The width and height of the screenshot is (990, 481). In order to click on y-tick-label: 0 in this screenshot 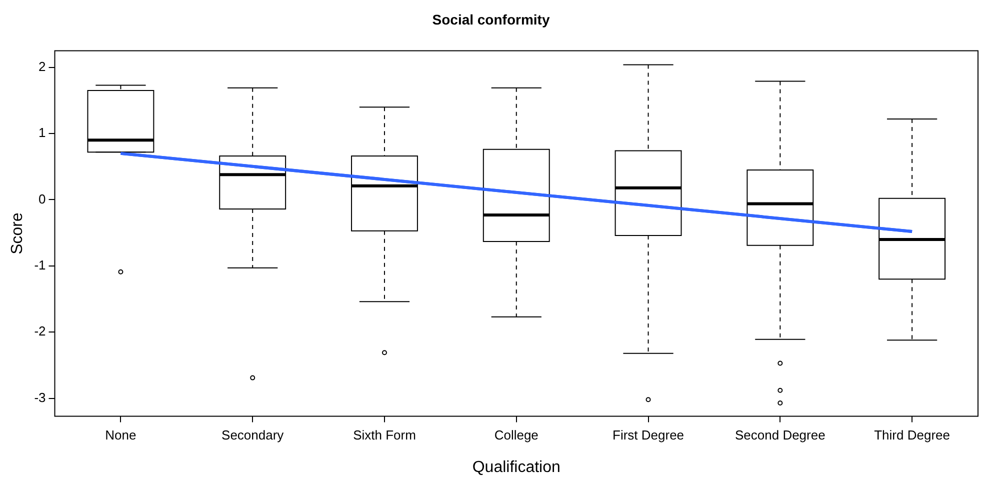, I will do `click(42, 198)`.